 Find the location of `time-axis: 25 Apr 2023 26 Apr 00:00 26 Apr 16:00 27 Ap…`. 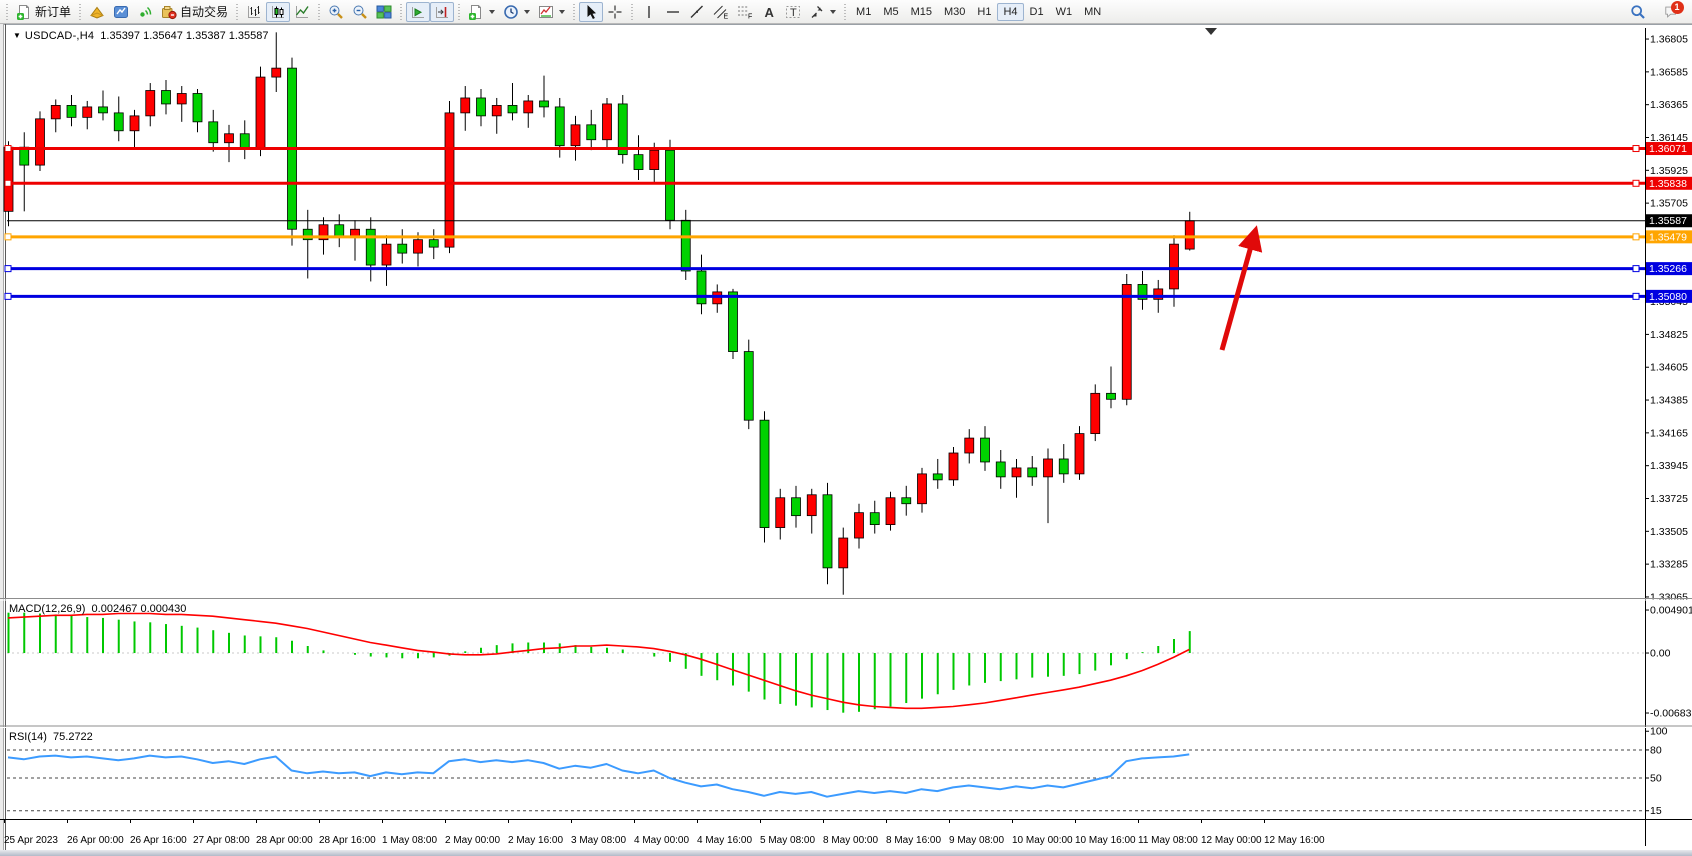

time-axis: 25 Apr 2023 26 Apr 00:00 26 Apr 16:00 27 Ap… is located at coordinates (846, 832).